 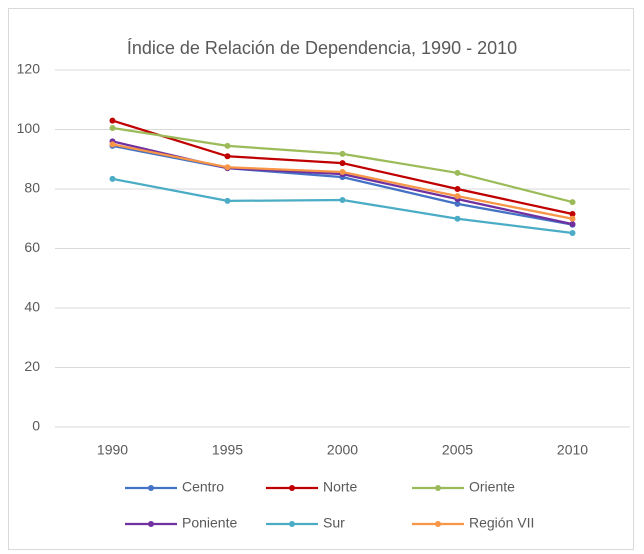 I want to click on y-tick-label: 120, so click(x=29, y=69).